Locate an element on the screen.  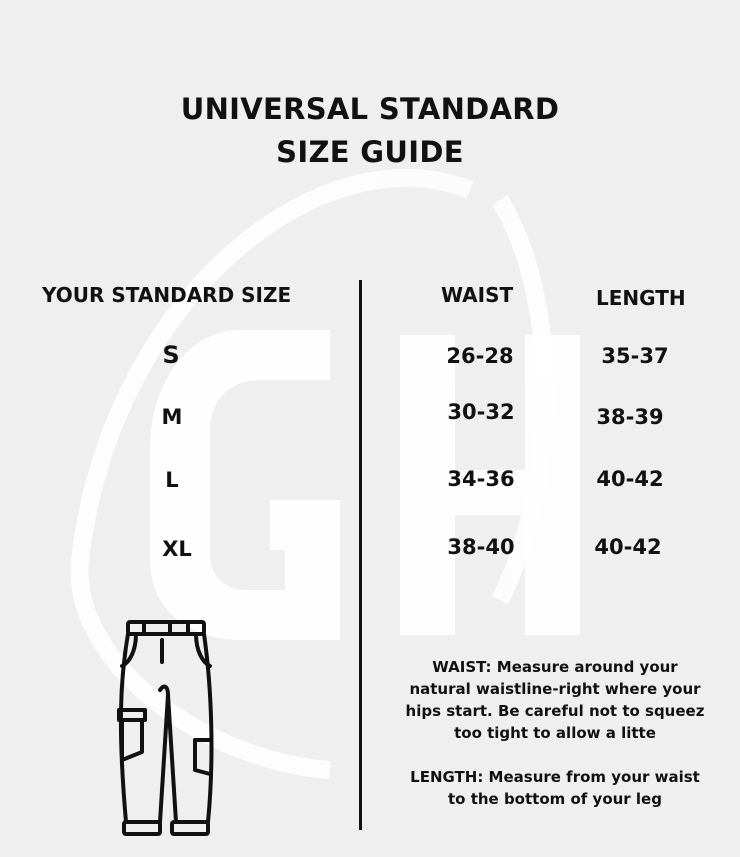
waist-cell: 34-36 is located at coordinates (481, 479).